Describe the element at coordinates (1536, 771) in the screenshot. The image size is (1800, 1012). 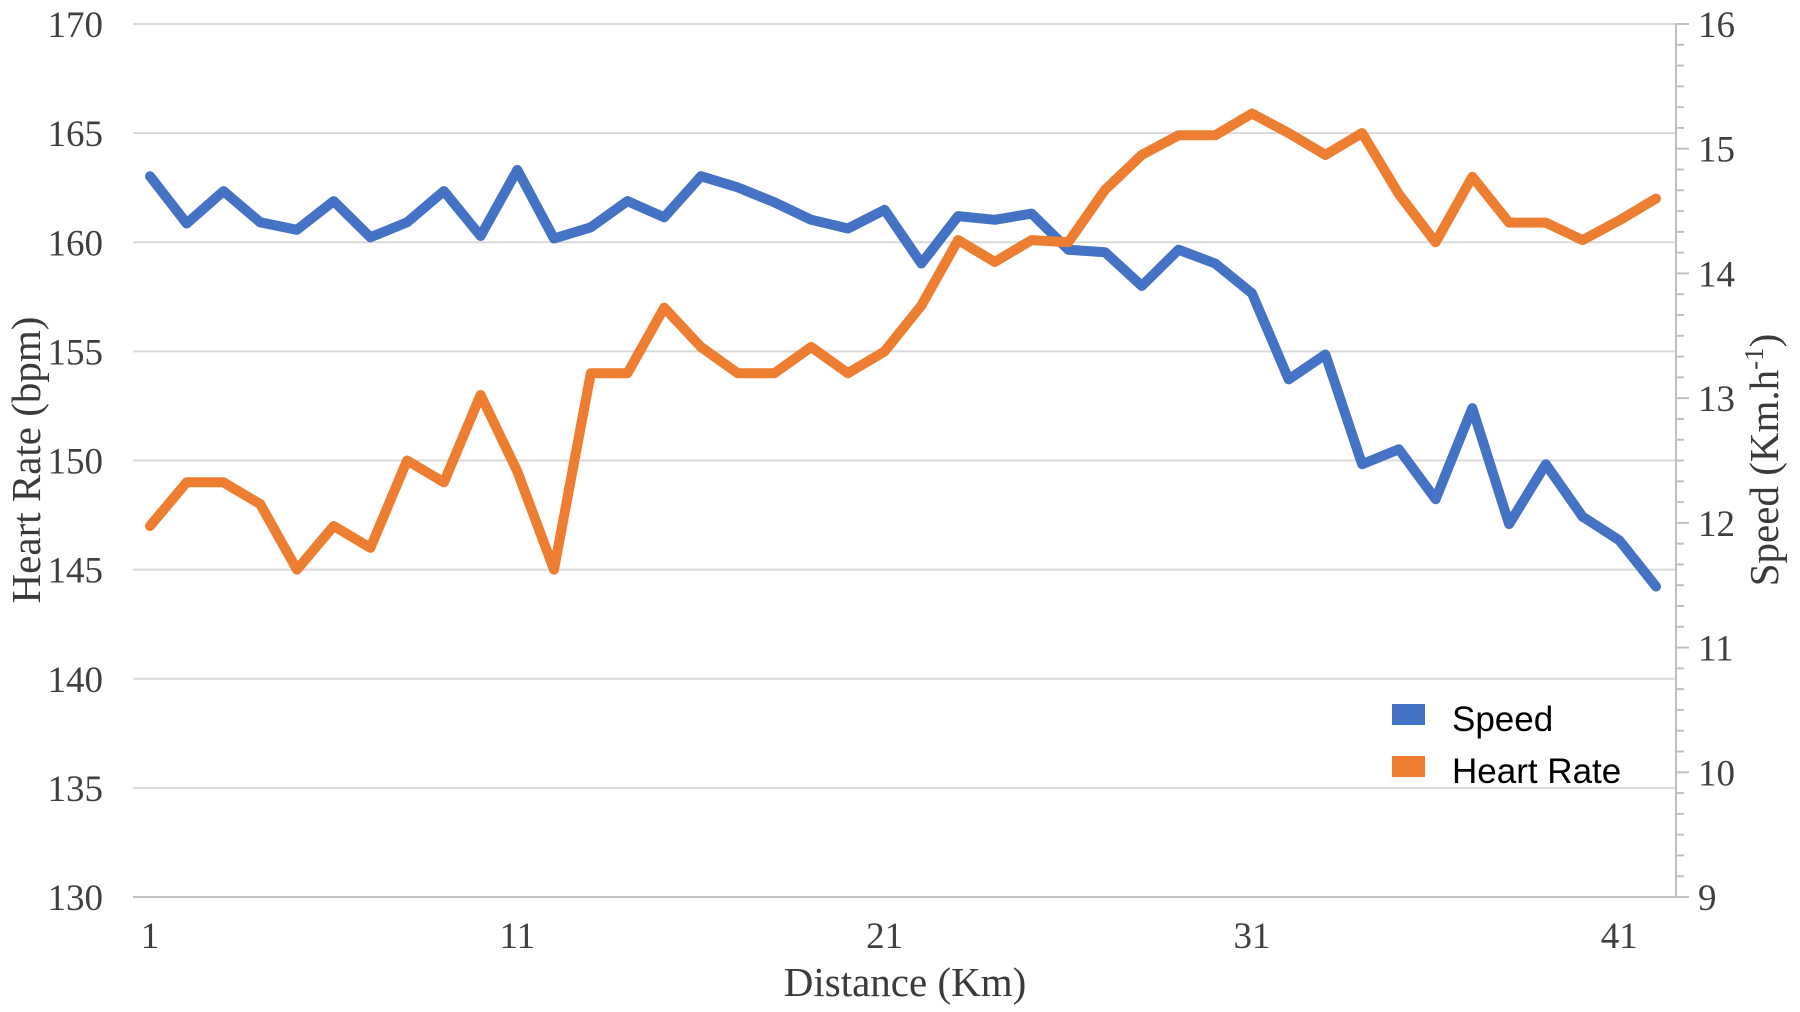
I see `legend-label-heart-rate: Heart Rate` at that location.